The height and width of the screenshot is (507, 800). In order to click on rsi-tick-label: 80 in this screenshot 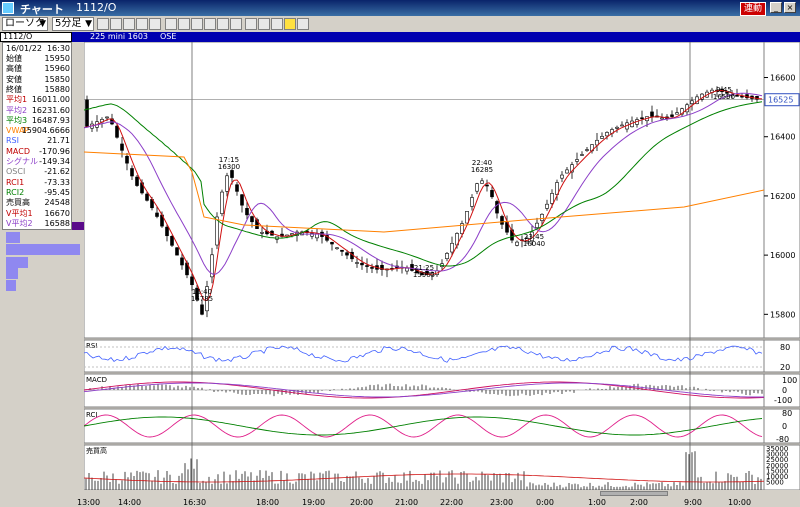, I will do `click(785, 347)`.